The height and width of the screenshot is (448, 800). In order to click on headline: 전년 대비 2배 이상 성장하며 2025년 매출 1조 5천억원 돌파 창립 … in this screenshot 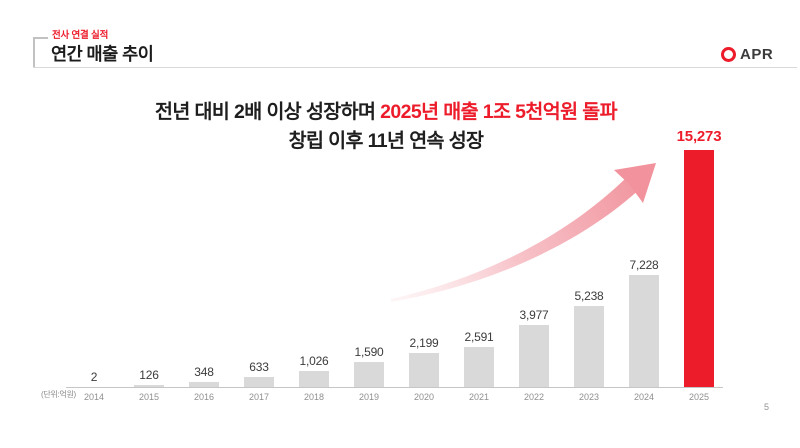, I will do `click(386, 127)`.